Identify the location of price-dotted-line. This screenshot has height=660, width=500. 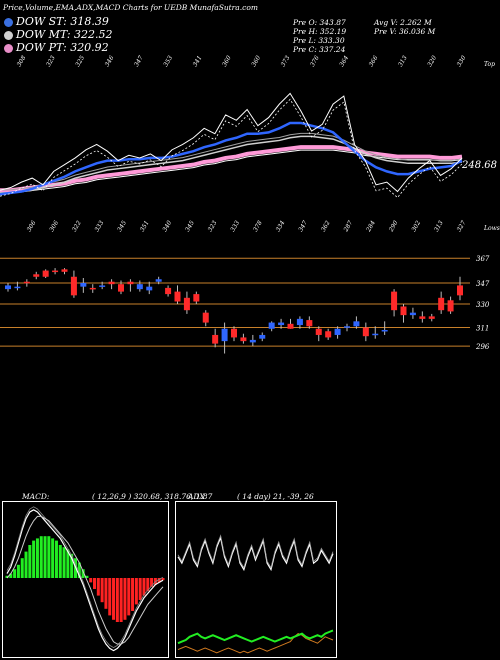
(231, 148).